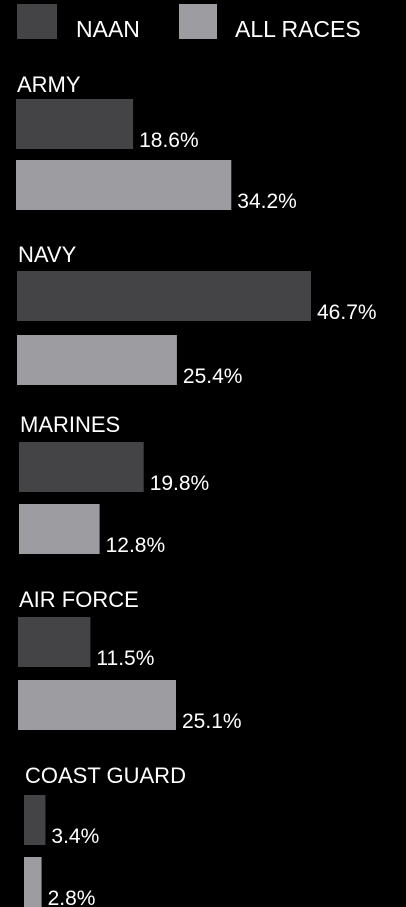  I want to click on value-label-coast-guard-naan: 3.4%, so click(75, 836).